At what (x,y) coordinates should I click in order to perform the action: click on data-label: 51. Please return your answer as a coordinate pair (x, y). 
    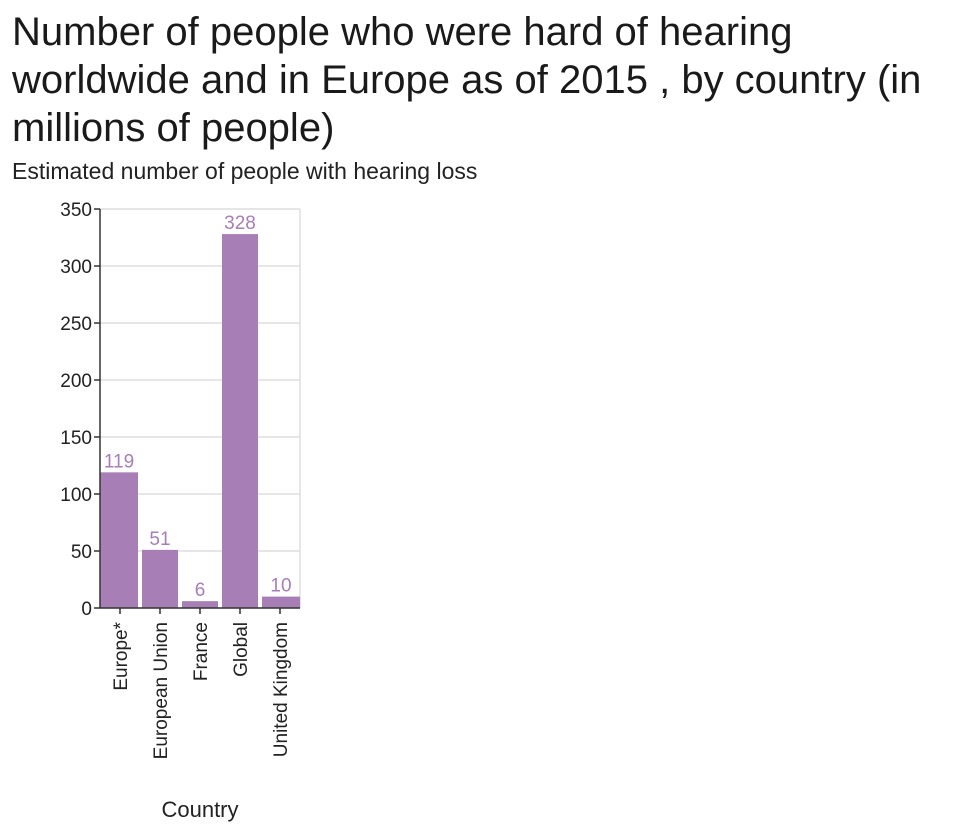
    Looking at the image, I should click on (159, 539).